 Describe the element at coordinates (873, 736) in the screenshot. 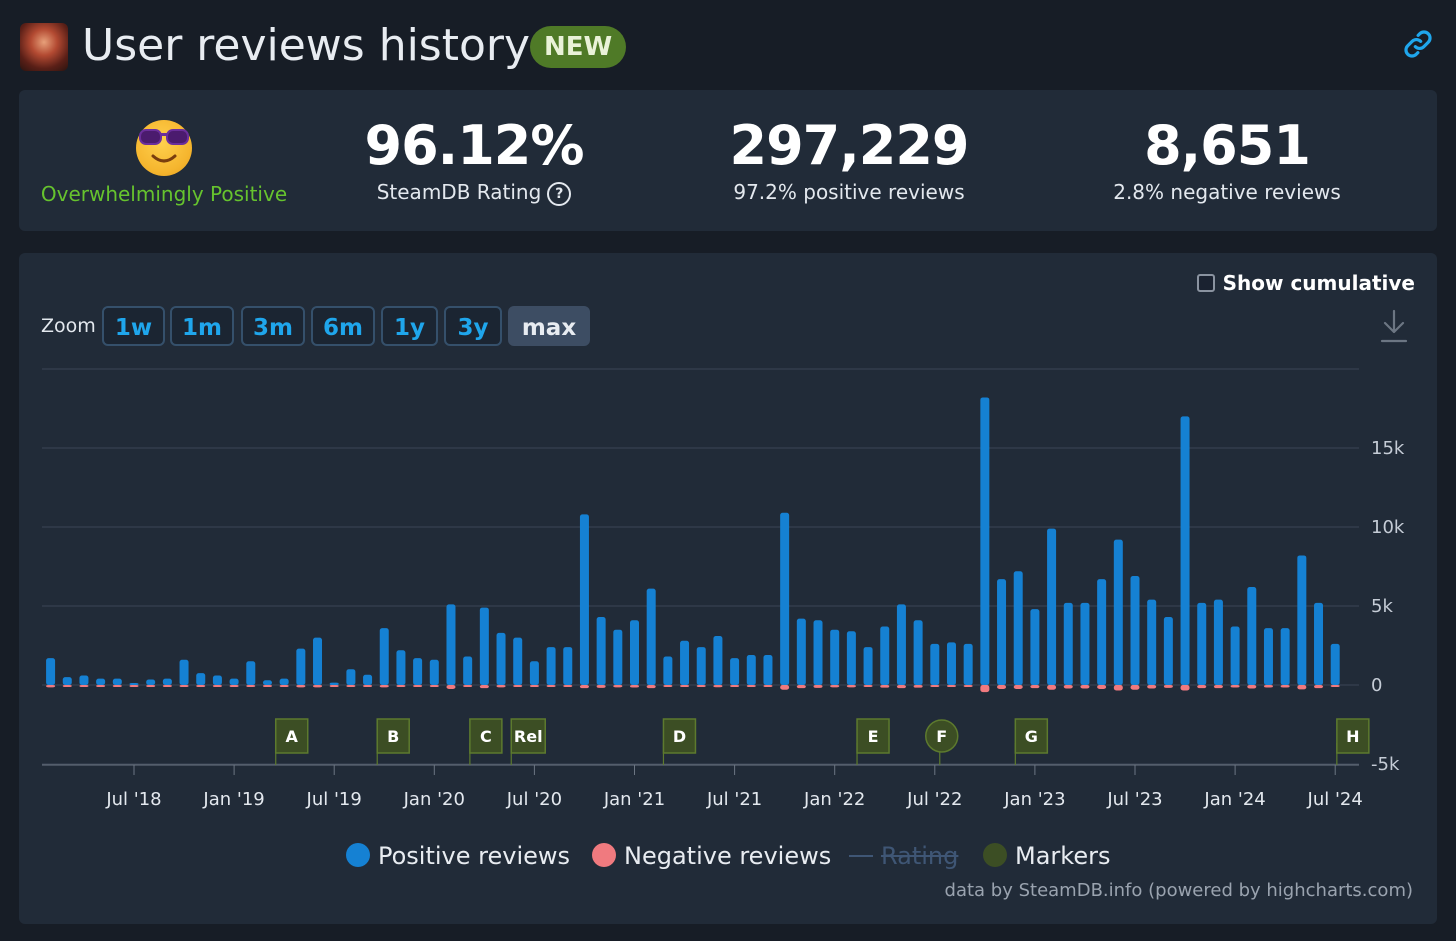

I see `marker-label: E` at that location.